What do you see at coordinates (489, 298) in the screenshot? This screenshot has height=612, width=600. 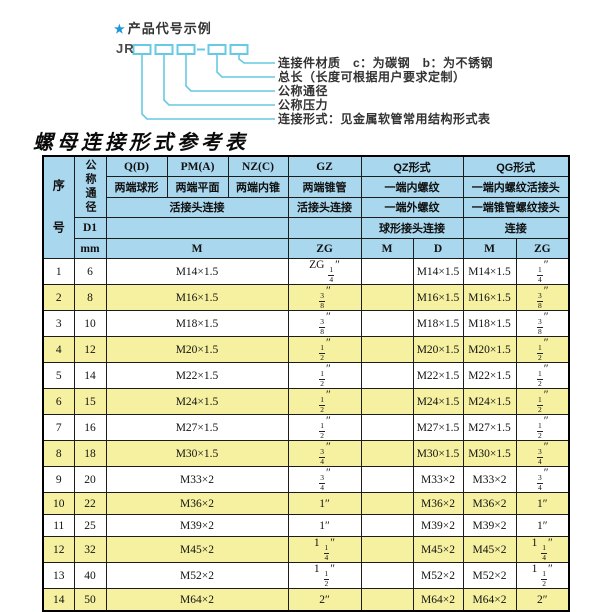 I see `cell-qg_m: M16×1.5` at bounding box center [489, 298].